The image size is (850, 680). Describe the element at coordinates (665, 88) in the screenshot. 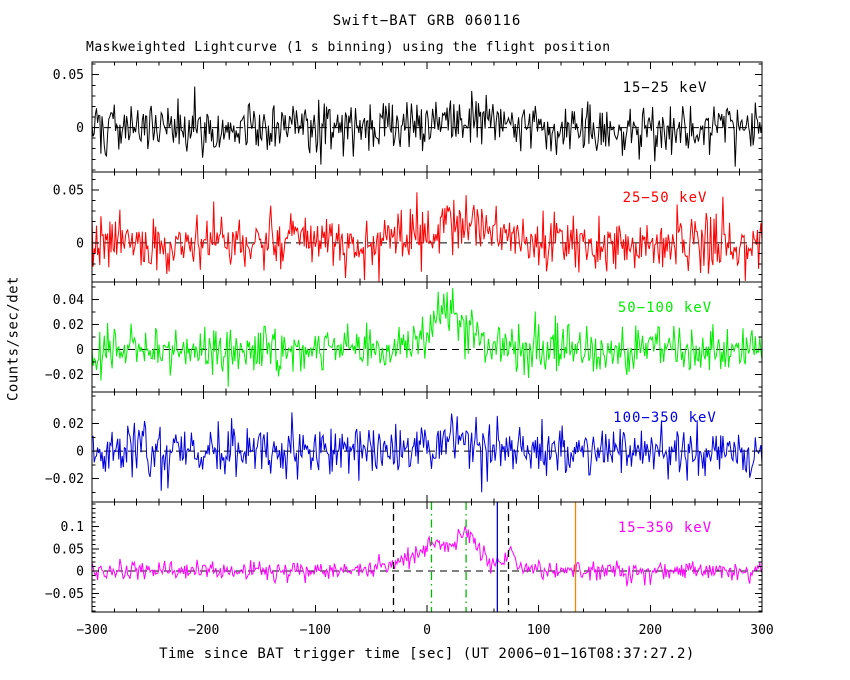

I see `band-label-15-25kev: 15−25 keV` at that location.